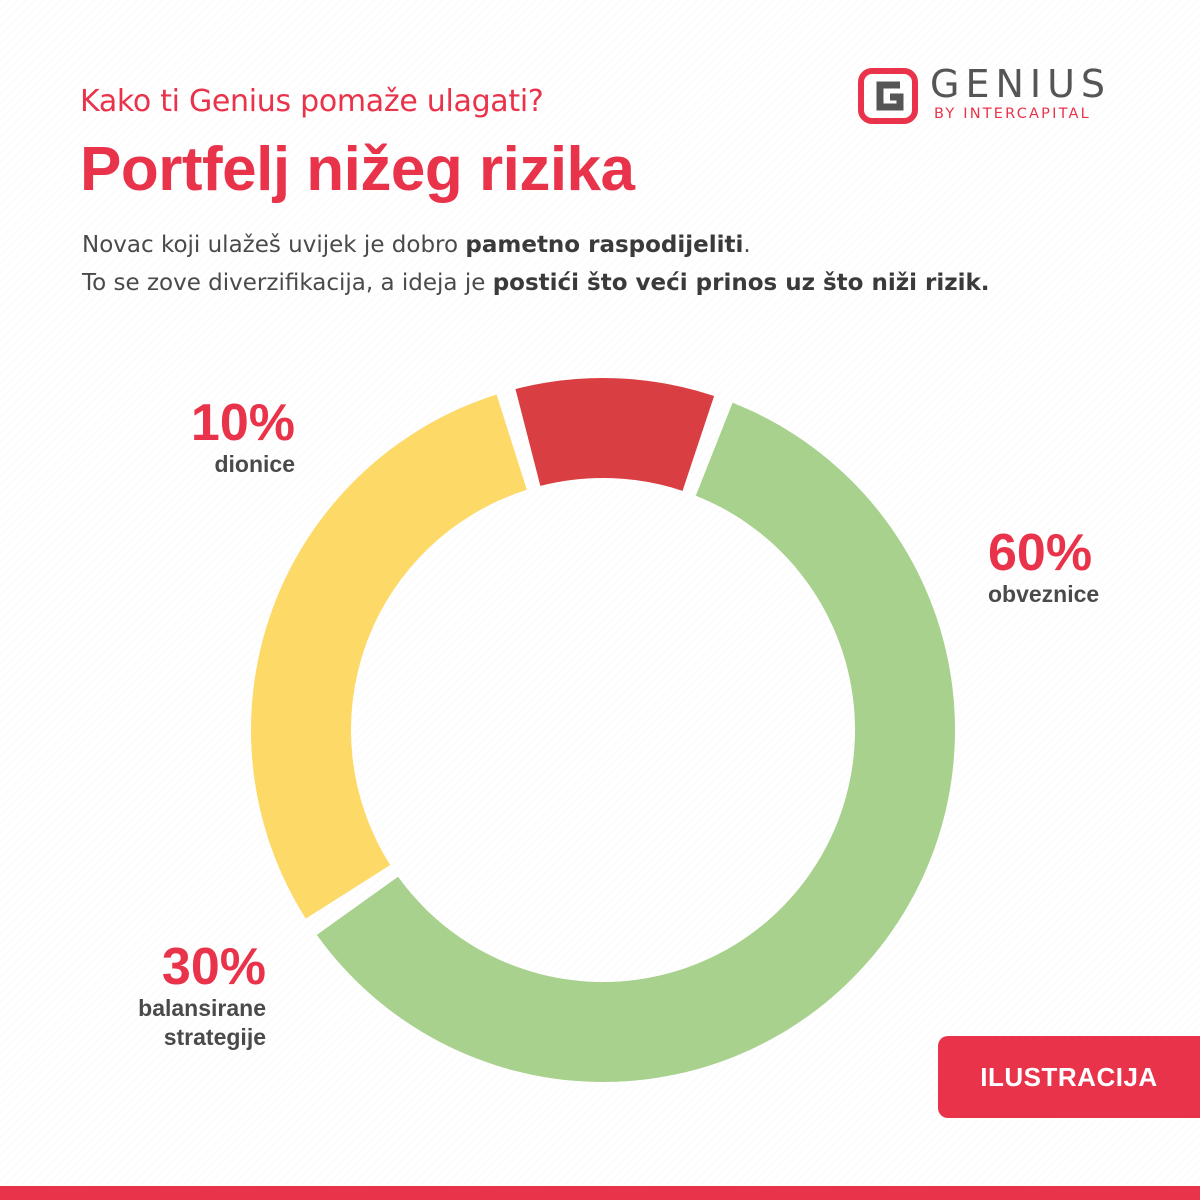  Describe the element at coordinates (600, 1193) in the screenshot. I see `bottom-accent-bar` at that location.